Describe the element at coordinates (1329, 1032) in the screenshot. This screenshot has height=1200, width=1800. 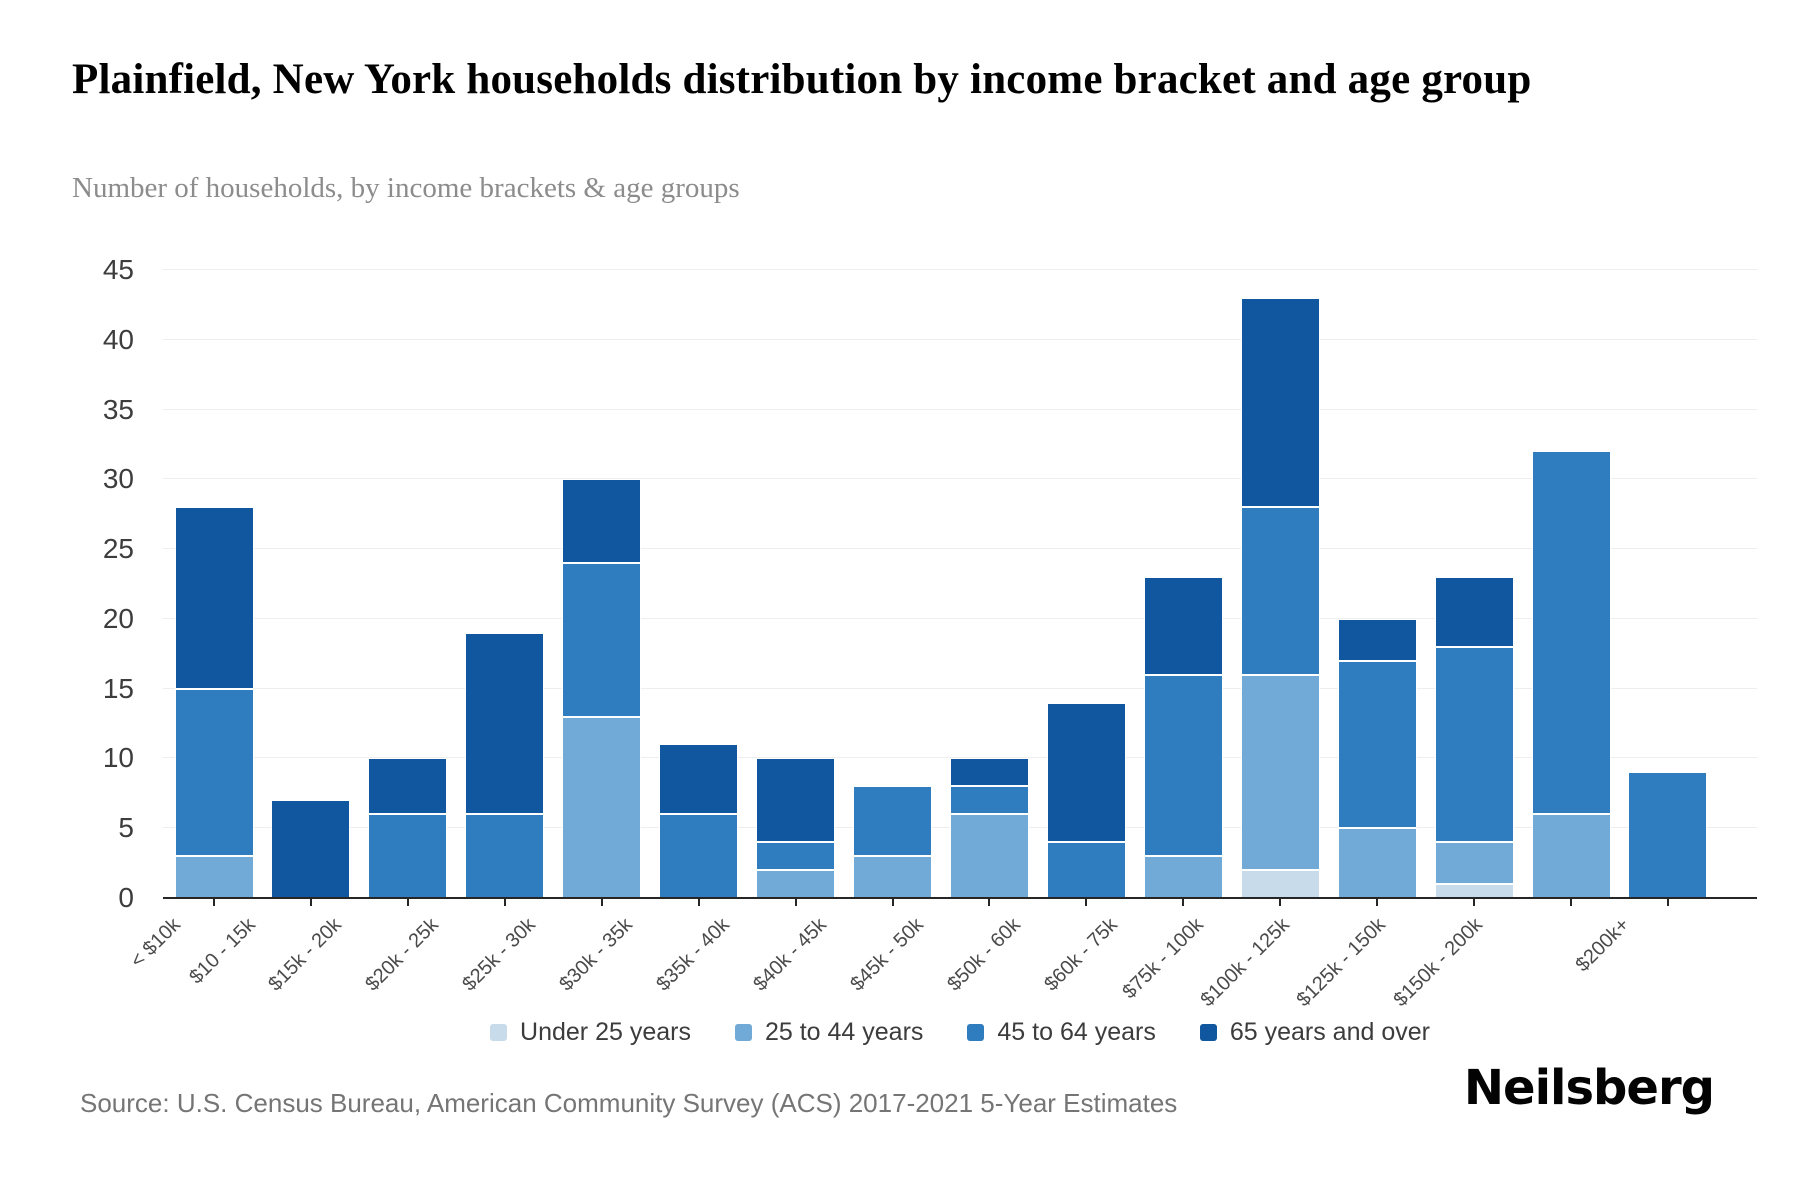
I see `legend-label: 65 years and over` at that location.